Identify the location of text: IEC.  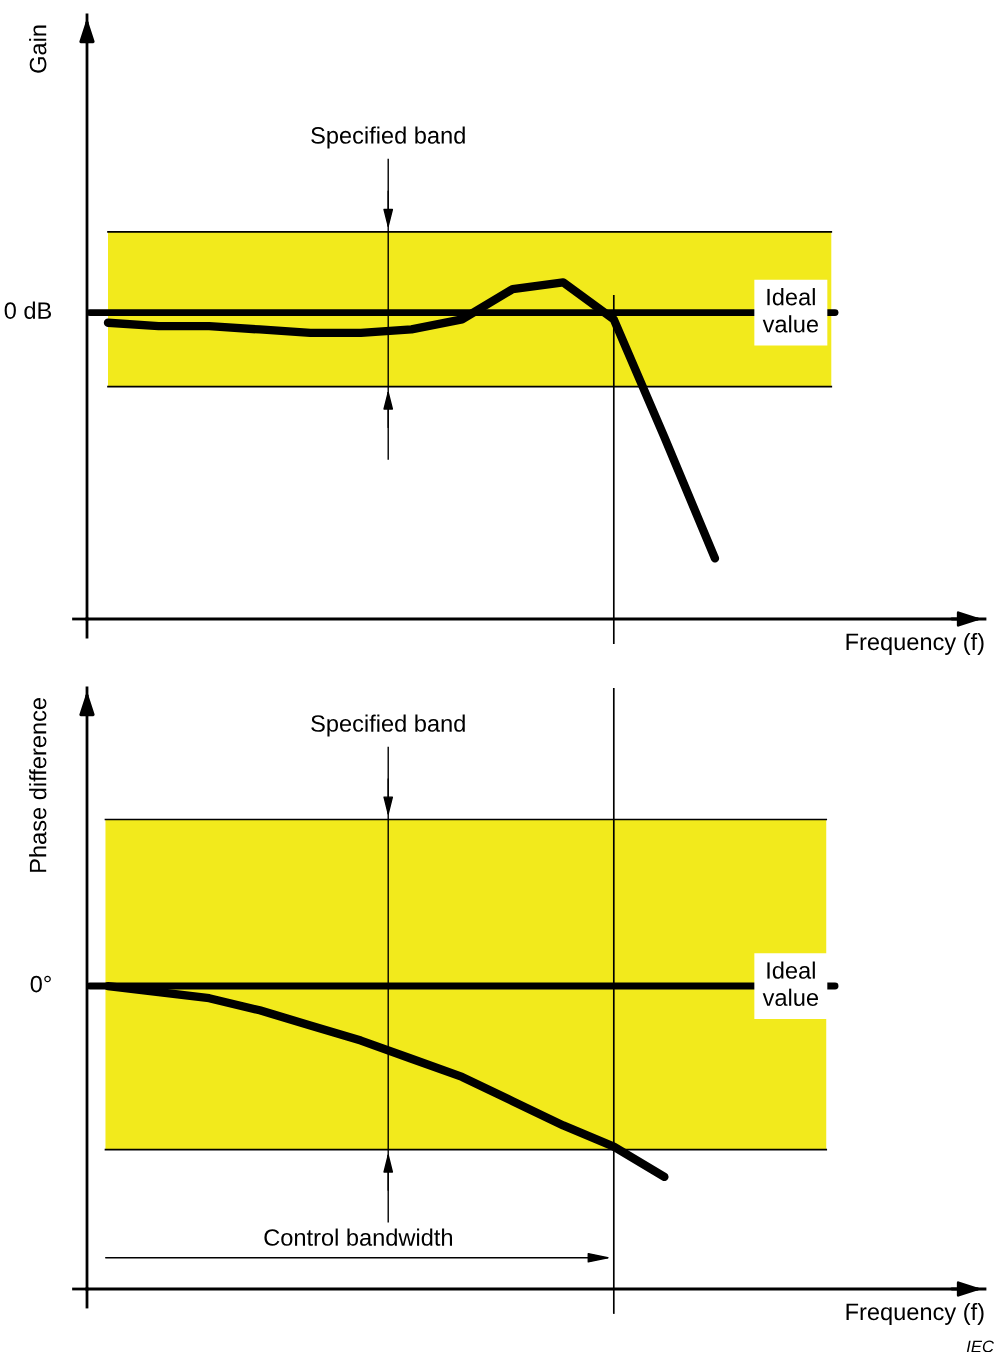
(980, 1346).